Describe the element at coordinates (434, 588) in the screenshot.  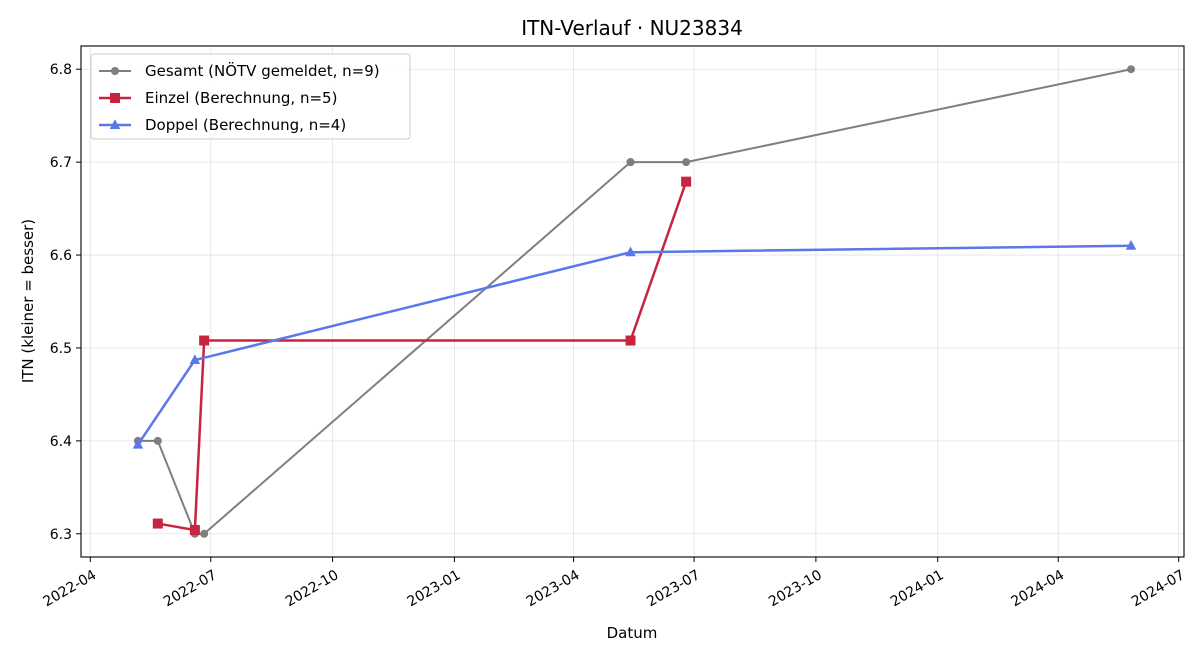
I see `x-tick-label: 2023-01` at that location.